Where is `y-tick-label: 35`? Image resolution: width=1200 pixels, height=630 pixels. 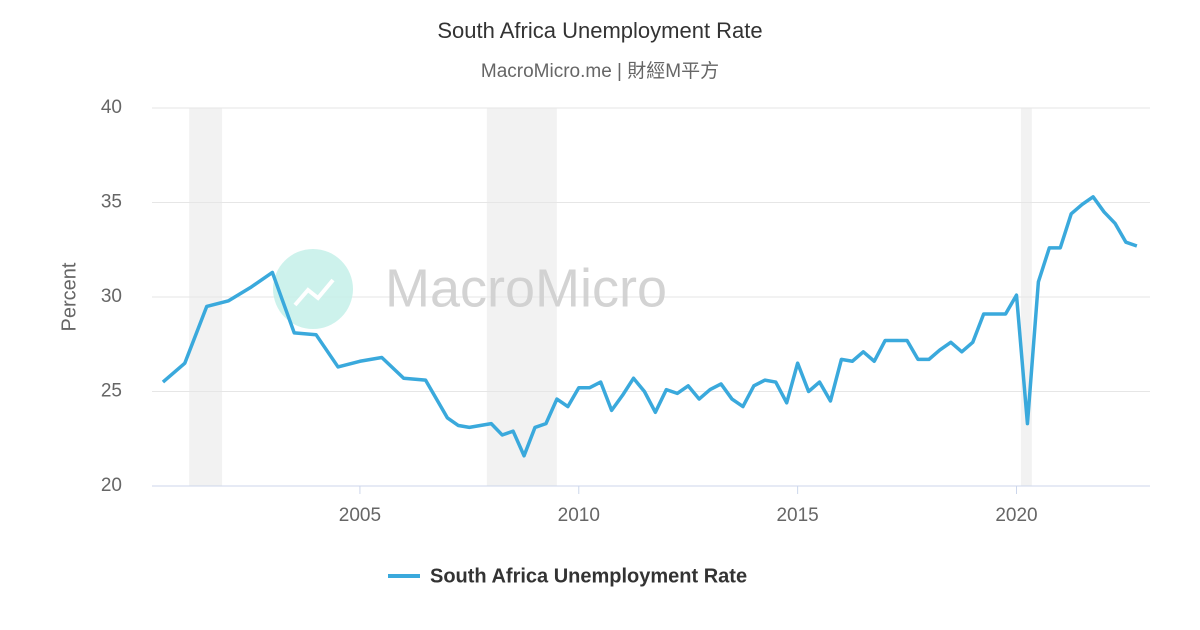
y-tick-label: 35 is located at coordinates (111, 202).